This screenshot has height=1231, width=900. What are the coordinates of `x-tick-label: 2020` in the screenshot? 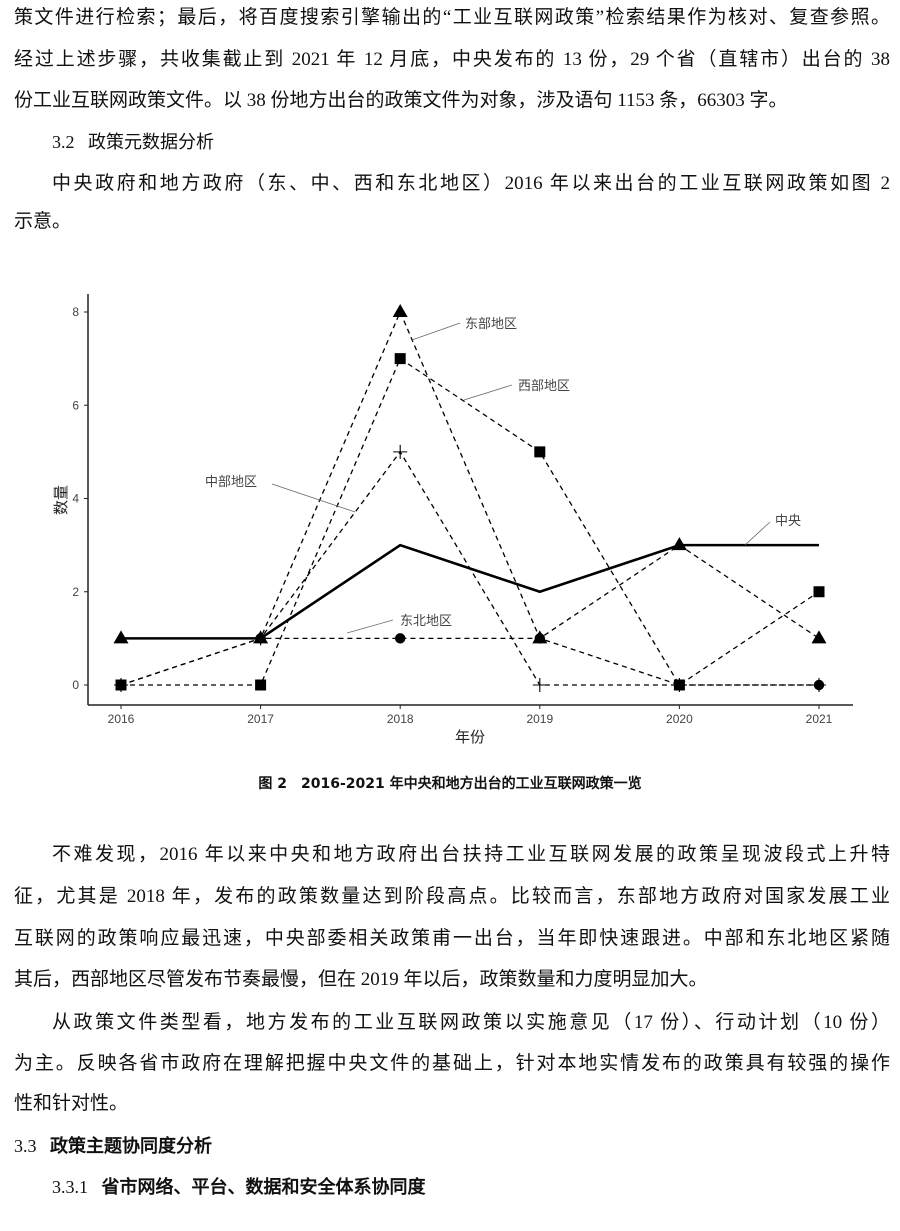 It's located at (679, 719).